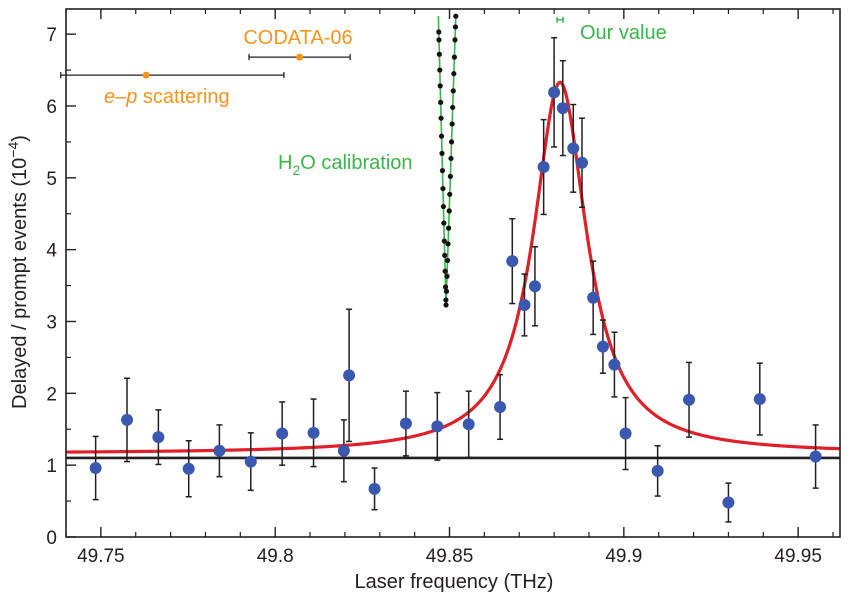 The image size is (856, 599). What do you see at coordinates (442, 160) in the screenshot?
I see `h2o-left-line` at bounding box center [442, 160].